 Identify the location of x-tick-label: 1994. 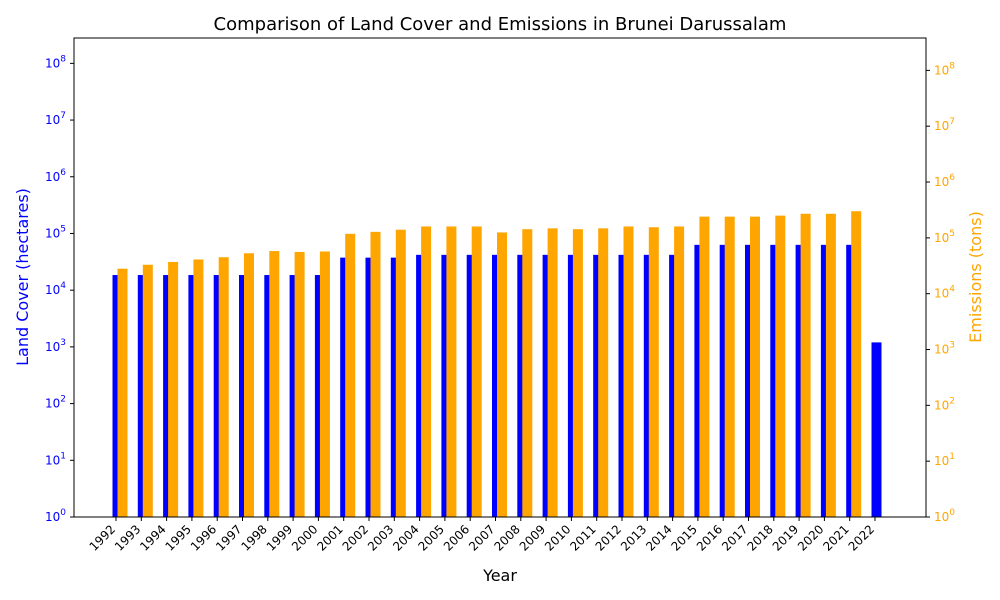
(152, 537).